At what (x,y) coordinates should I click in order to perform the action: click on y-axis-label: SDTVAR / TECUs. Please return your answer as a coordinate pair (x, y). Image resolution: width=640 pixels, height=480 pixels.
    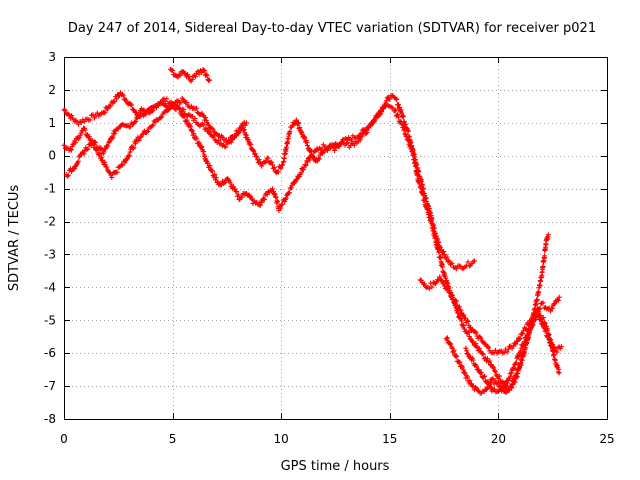
    Looking at the image, I should click on (14, 238).